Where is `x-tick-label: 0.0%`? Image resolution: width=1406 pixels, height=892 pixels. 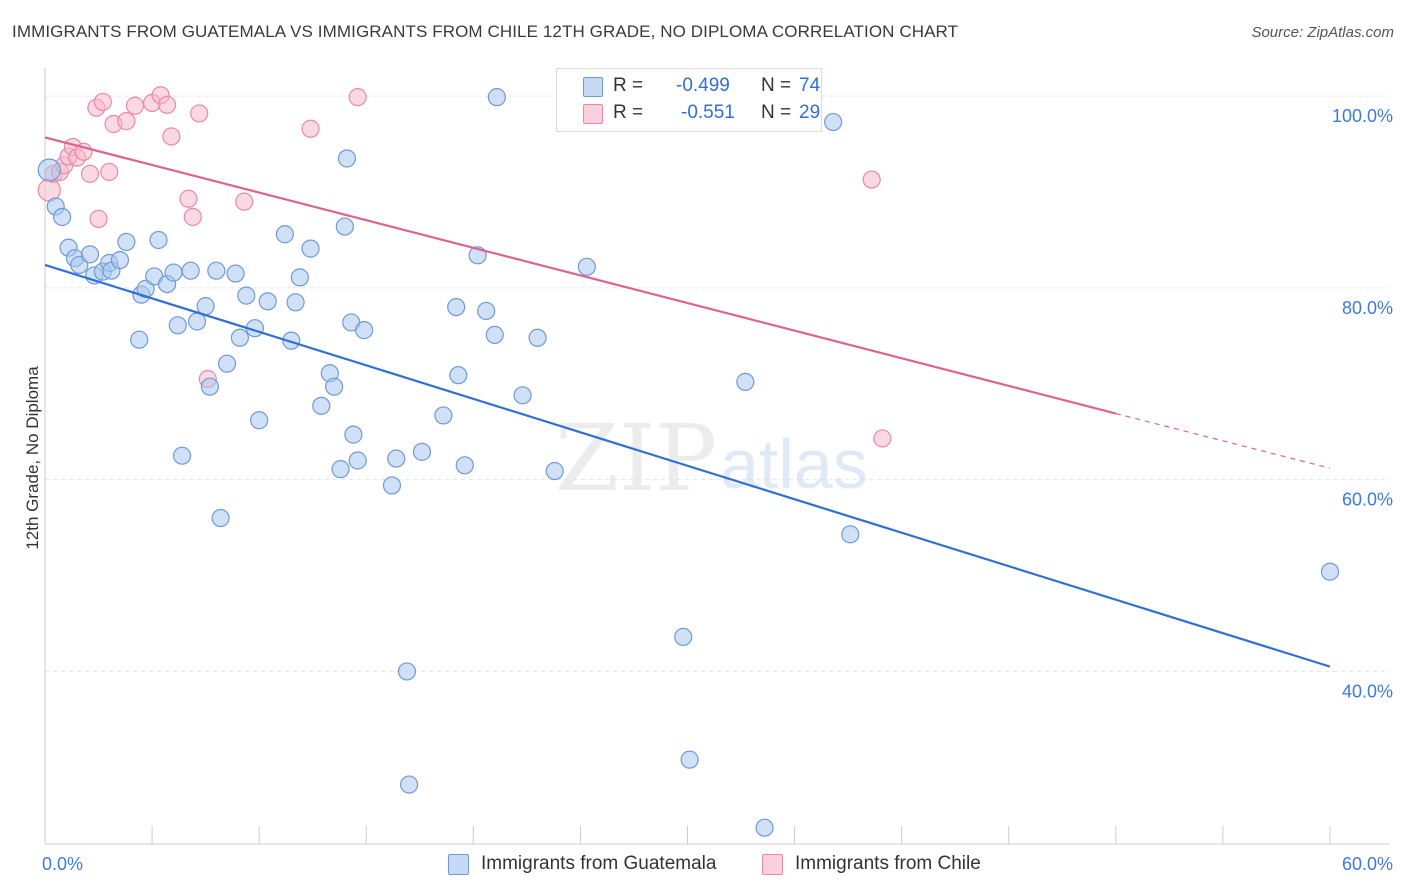 x-tick-label: 0.0% is located at coordinates (62, 864).